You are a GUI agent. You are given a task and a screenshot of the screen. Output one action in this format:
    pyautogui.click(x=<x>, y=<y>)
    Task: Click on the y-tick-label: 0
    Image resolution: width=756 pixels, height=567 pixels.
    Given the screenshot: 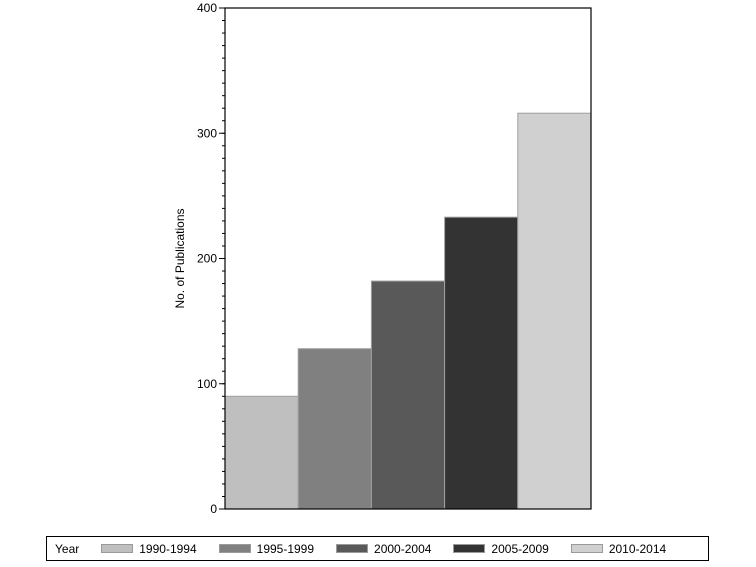 What is the action you would take?
    pyautogui.click(x=213, y=509)
    